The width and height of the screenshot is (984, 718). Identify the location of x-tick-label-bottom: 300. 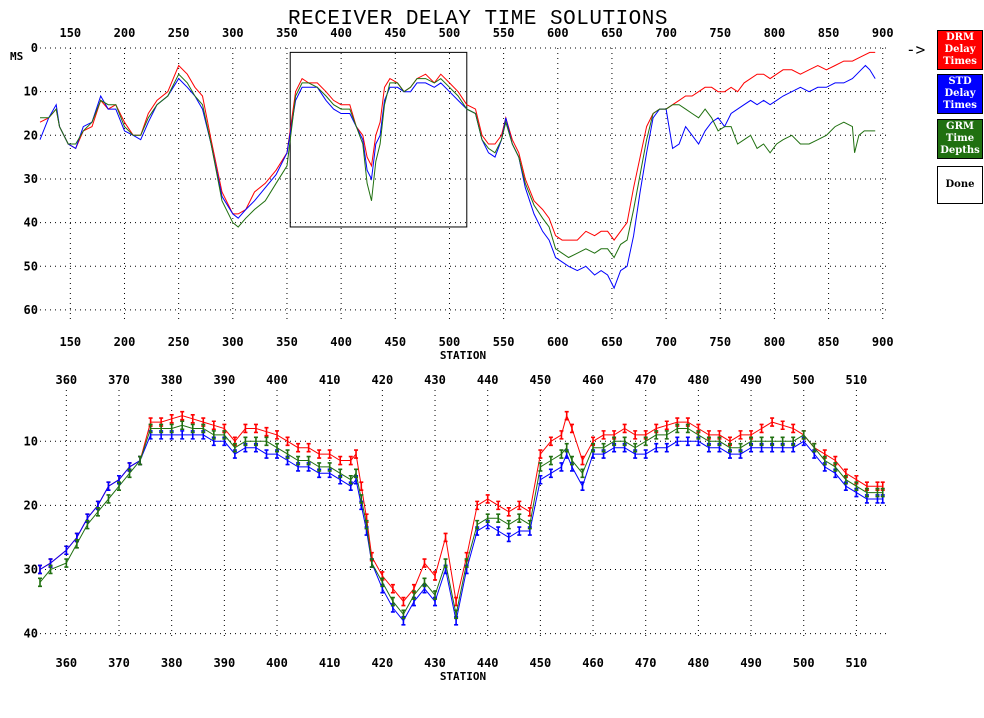
(233, 342).